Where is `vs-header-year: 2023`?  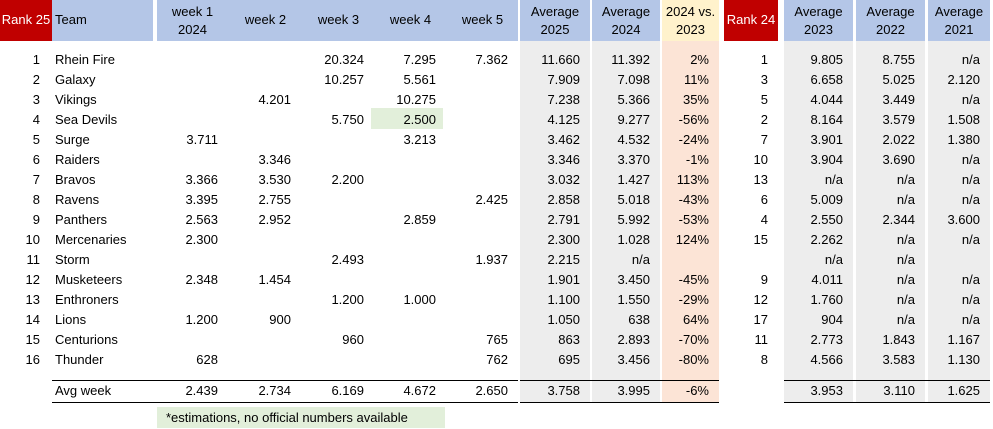 vs-header-year: 2023 is located at coordinates (690, 29).